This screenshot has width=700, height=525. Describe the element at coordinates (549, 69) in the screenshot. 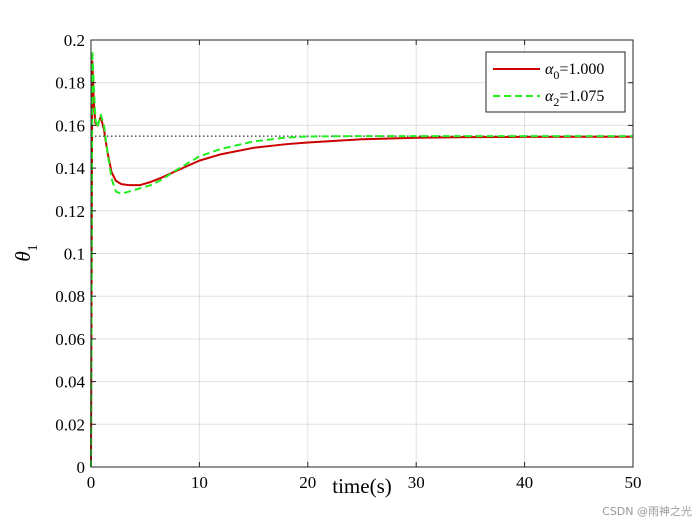

I see `legend-series-0-symbol: α` at that location.